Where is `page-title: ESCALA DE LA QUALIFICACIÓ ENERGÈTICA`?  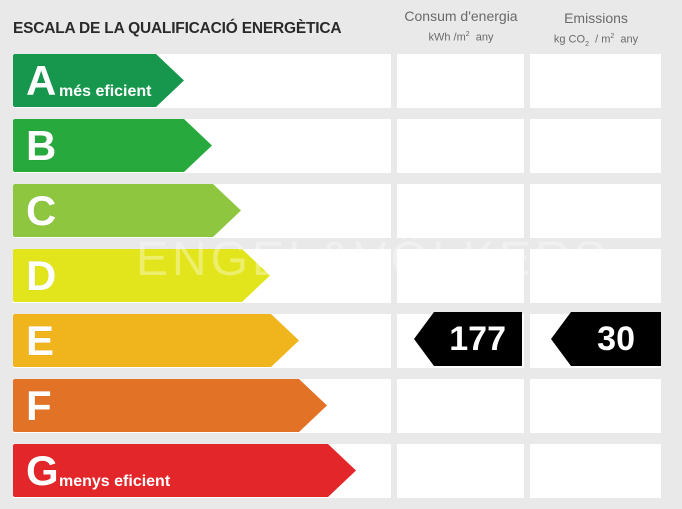 page-title: ESCALA DE LA QUALIFICACIÓ ENERGÈTICA is located at coordinates (177, 28).